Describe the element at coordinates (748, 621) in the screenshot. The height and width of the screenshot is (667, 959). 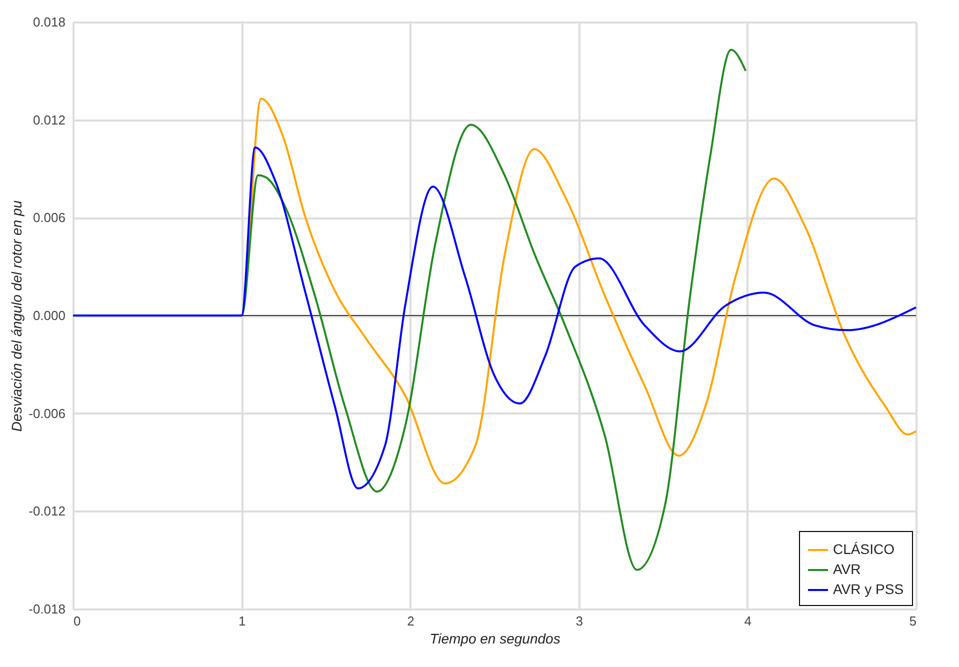
I see `x-tick-label: 4` at that location.